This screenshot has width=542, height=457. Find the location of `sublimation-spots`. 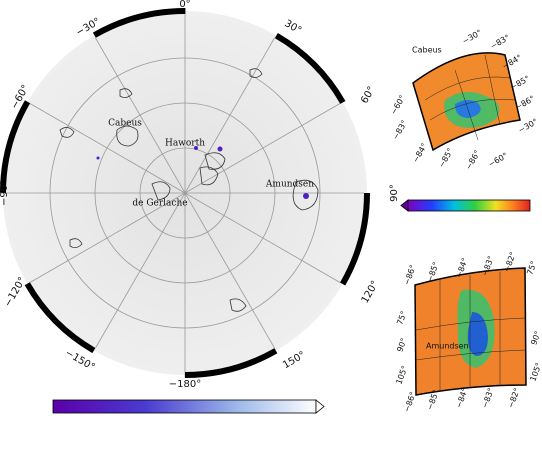

sublimation-spots is located at coordinates (202, 172).